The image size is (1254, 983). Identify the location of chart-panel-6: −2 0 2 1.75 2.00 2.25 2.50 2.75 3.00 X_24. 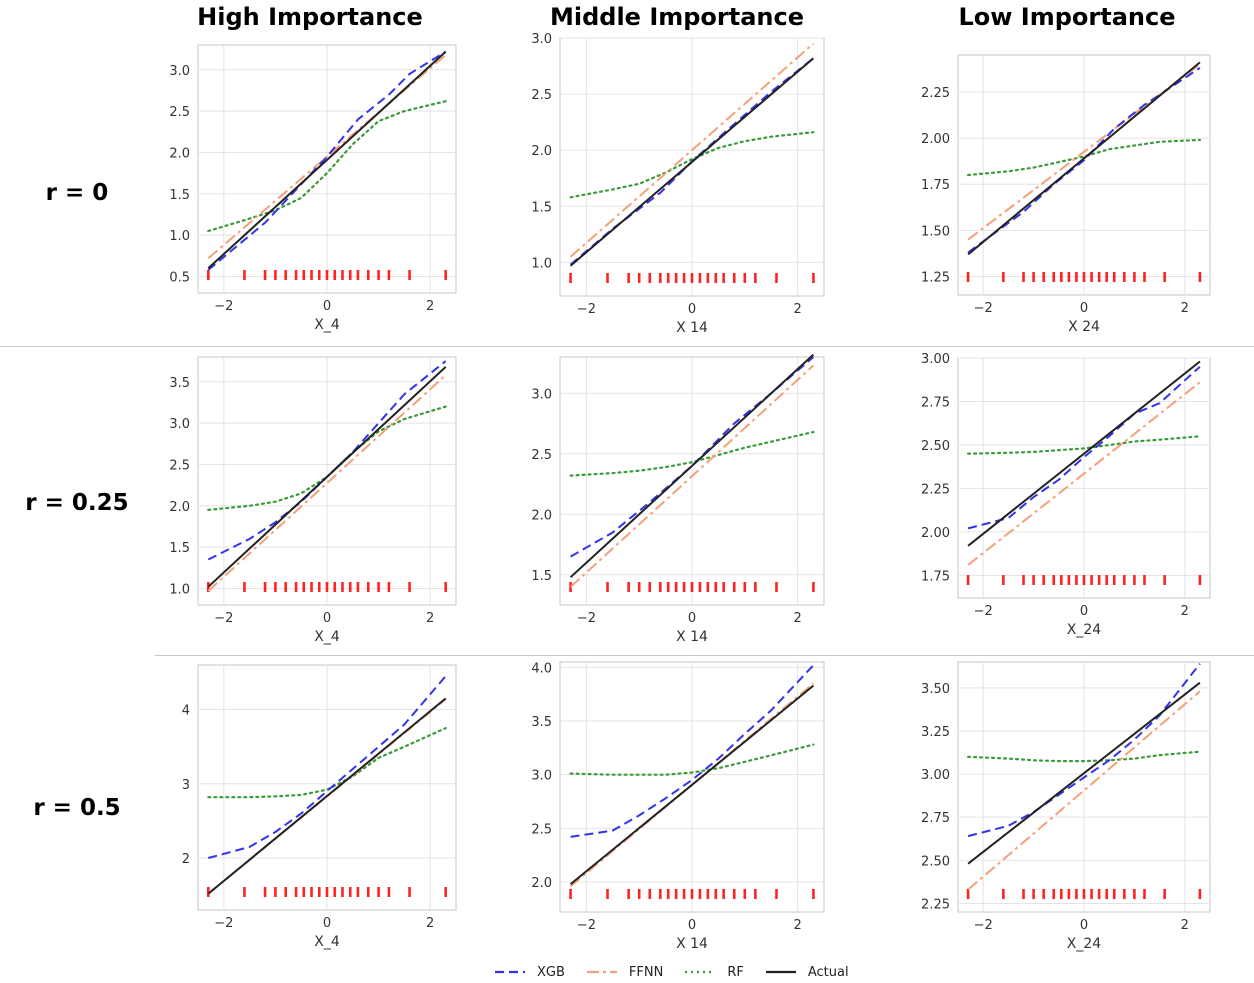
(1066, 495).